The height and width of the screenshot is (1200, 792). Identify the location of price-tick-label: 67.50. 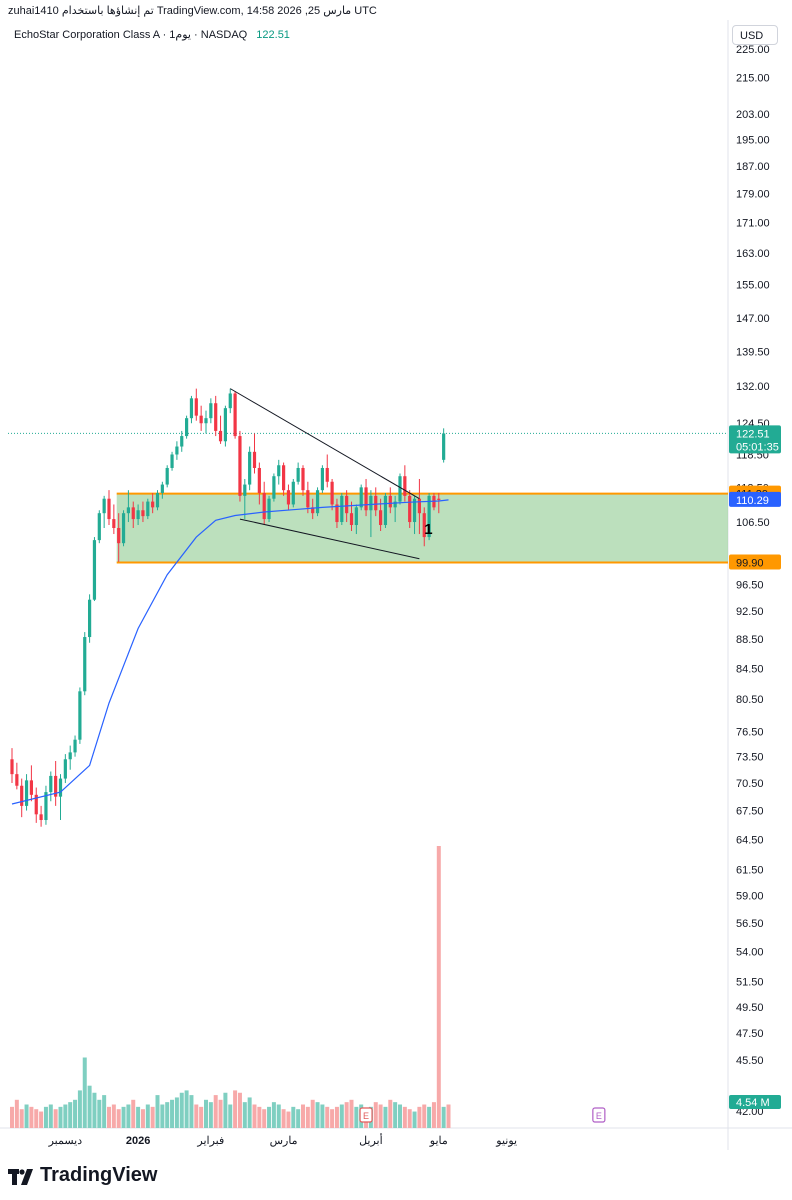
(750, 812).